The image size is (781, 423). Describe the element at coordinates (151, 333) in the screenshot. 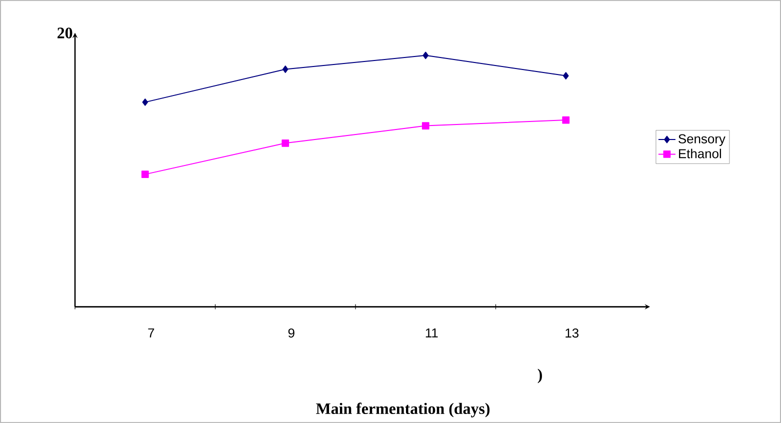

I see `x-tick-label: 7` at that location.